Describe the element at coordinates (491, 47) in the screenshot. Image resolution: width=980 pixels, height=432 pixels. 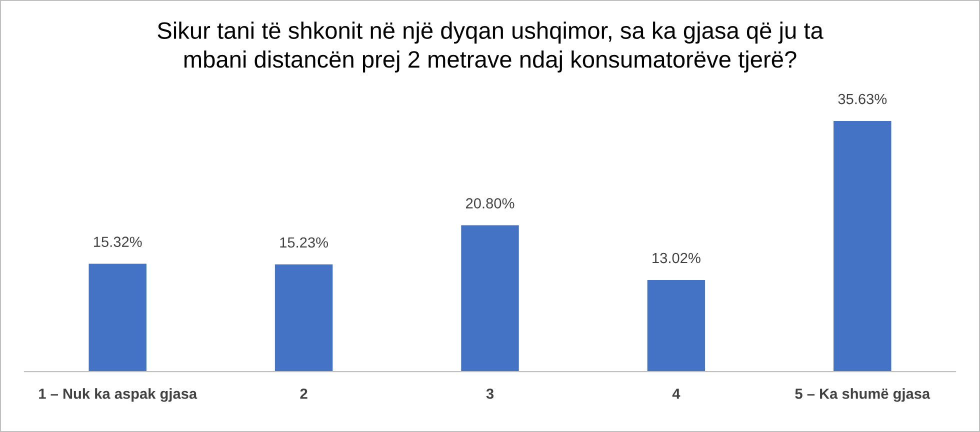
I see `chart-title: Sikur tani të shkonit në një dyqan ushqimor, sa ka gjasa që ju ta mbani distancën prej 2 metrave ndaj konsumatorëve tjerë?` at that location.